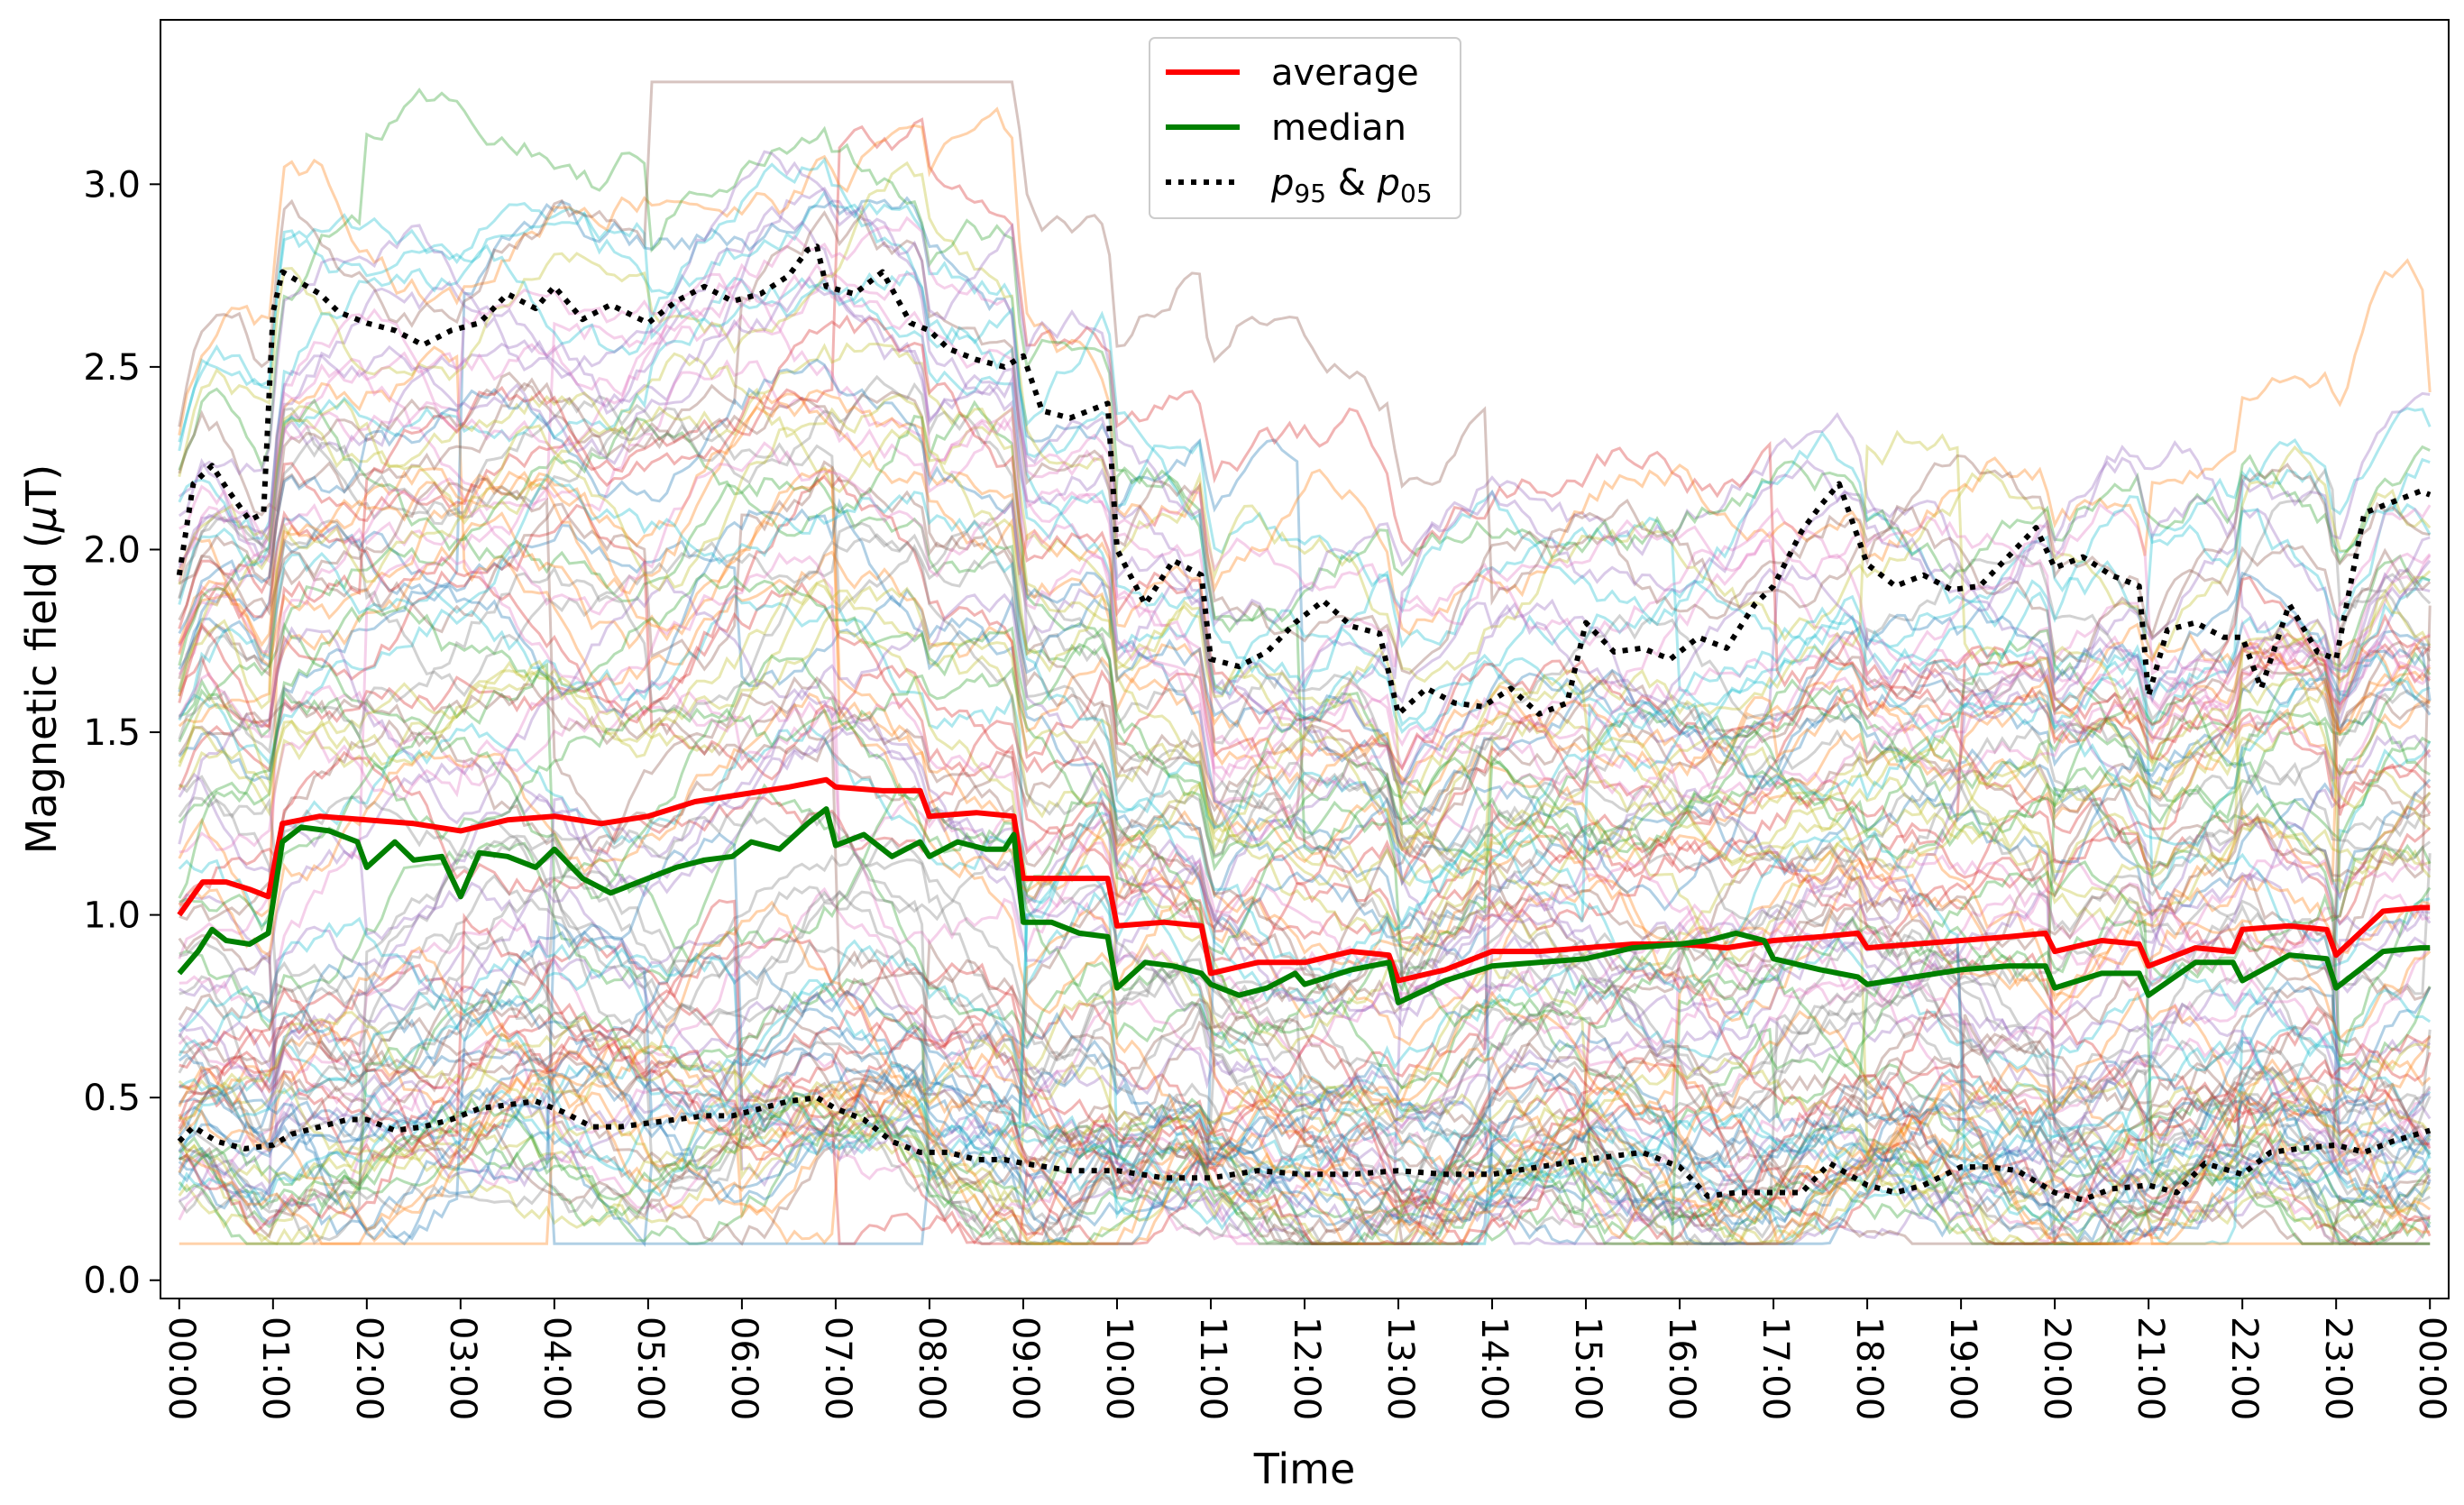 This screenshot has width=2464, height=1505. Describe the element at coordinates (112, 1281) in the screenshot. I see `y-tick-label: 0.0` at that location.